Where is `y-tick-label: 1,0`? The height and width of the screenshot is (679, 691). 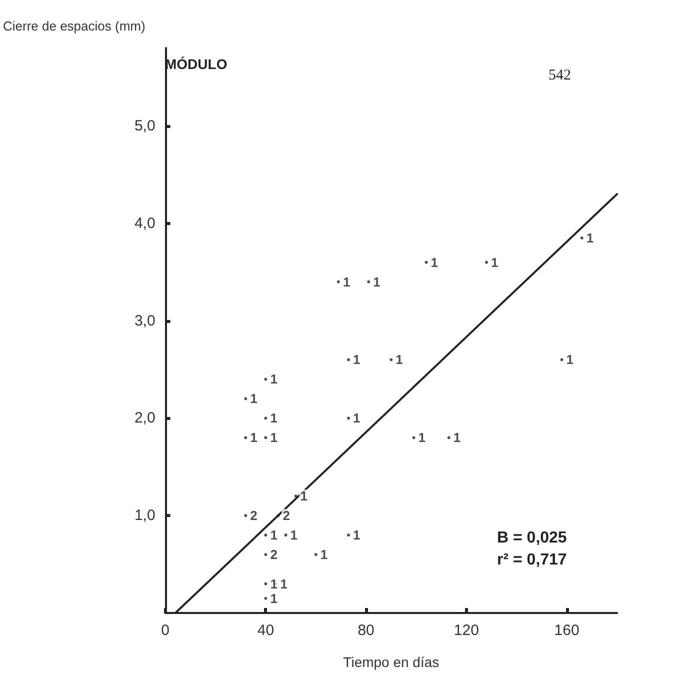 y-tick-label: 1,0 is located at coordinates (145, 515).